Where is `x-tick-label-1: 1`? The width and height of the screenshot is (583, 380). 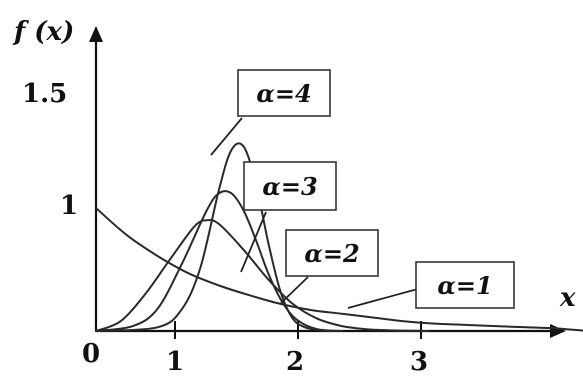 x-tick-label-1: 1 is located at coordinates (175, 362).